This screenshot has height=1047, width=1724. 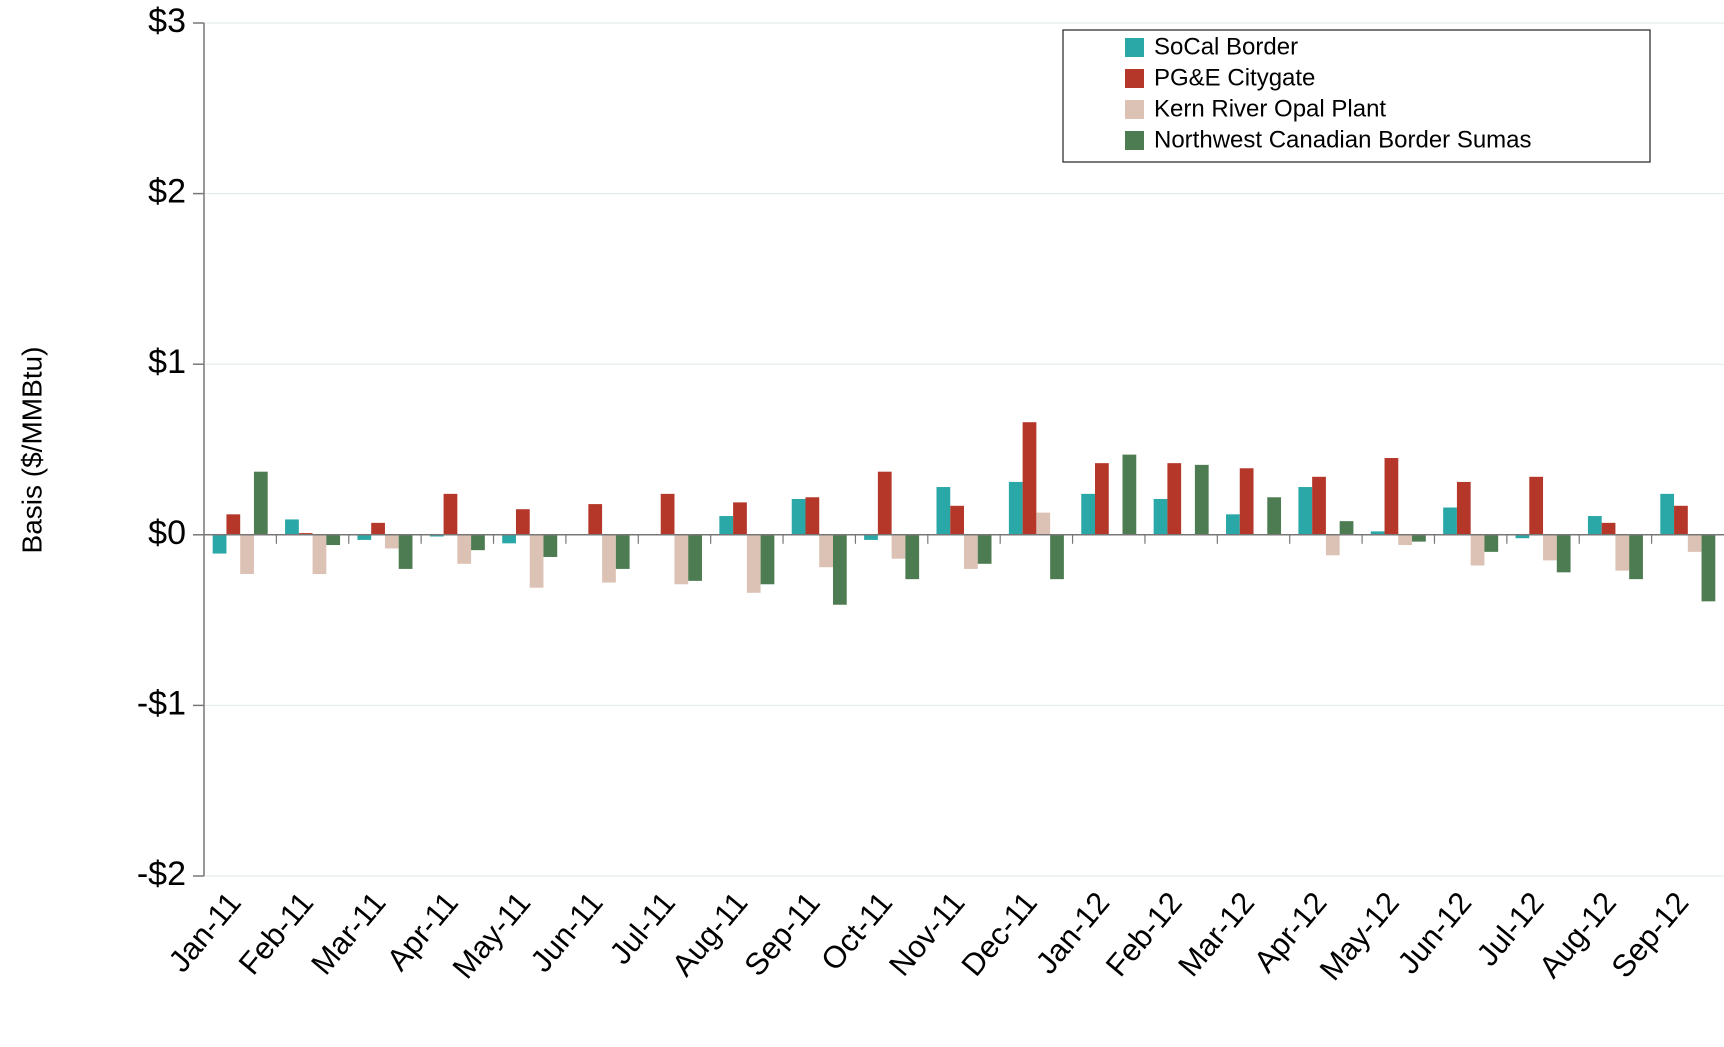 What do you see at coordinates (1226, 46) in the screenshot?
I see `legend-label: SoCal Border` at bounding box center [1226, 46].